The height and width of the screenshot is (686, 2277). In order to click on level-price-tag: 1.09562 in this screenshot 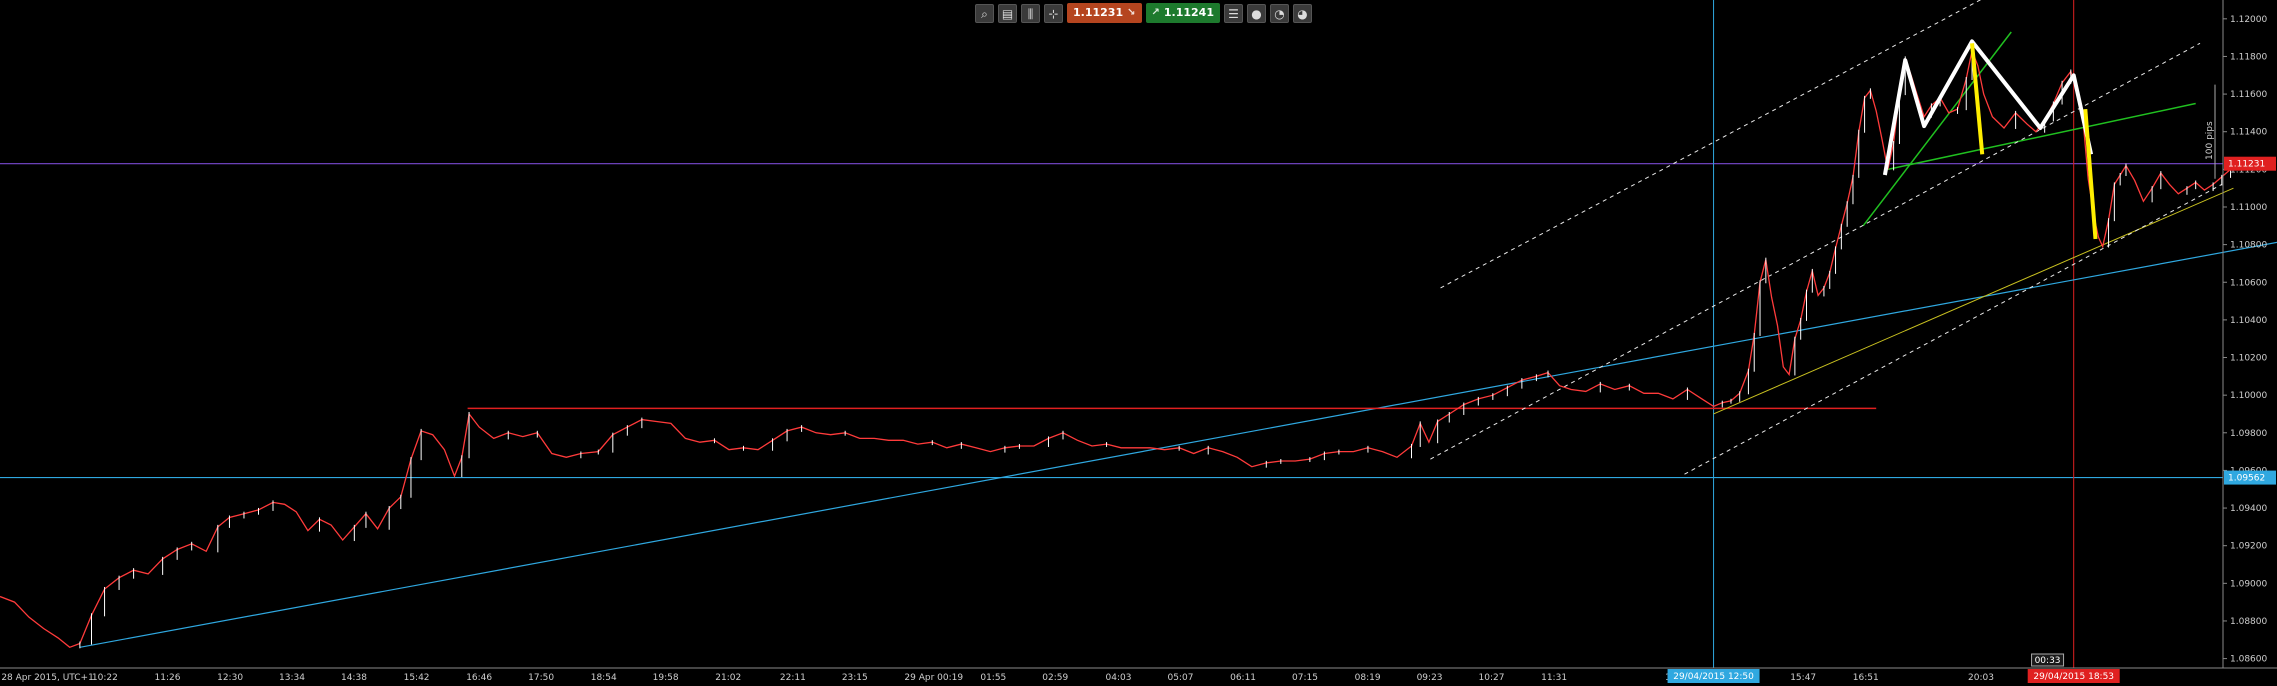, I will do `click(2246, 479)`.